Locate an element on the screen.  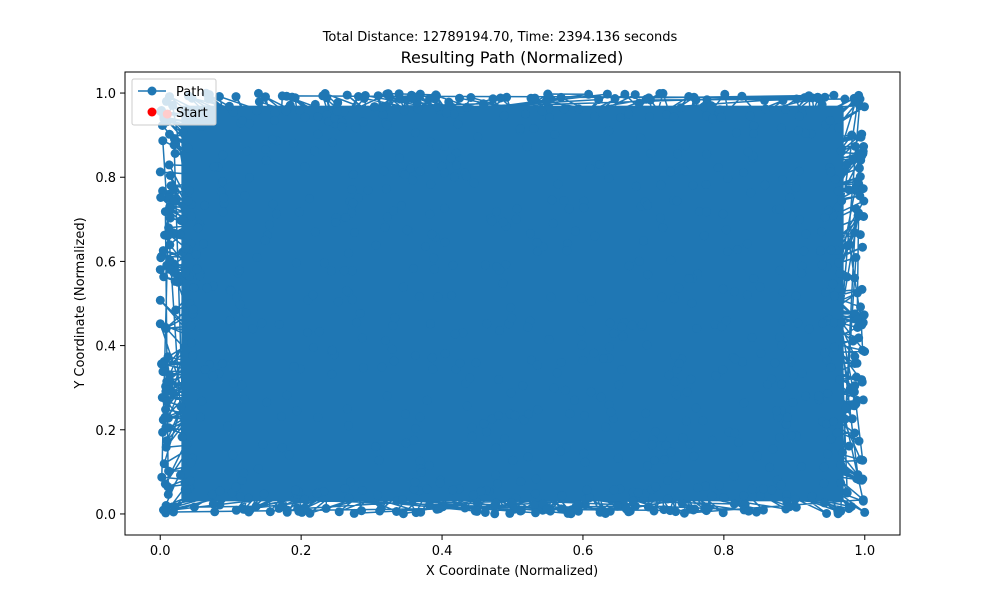
legend-start-label: Start is located at coordinates (192, 113).